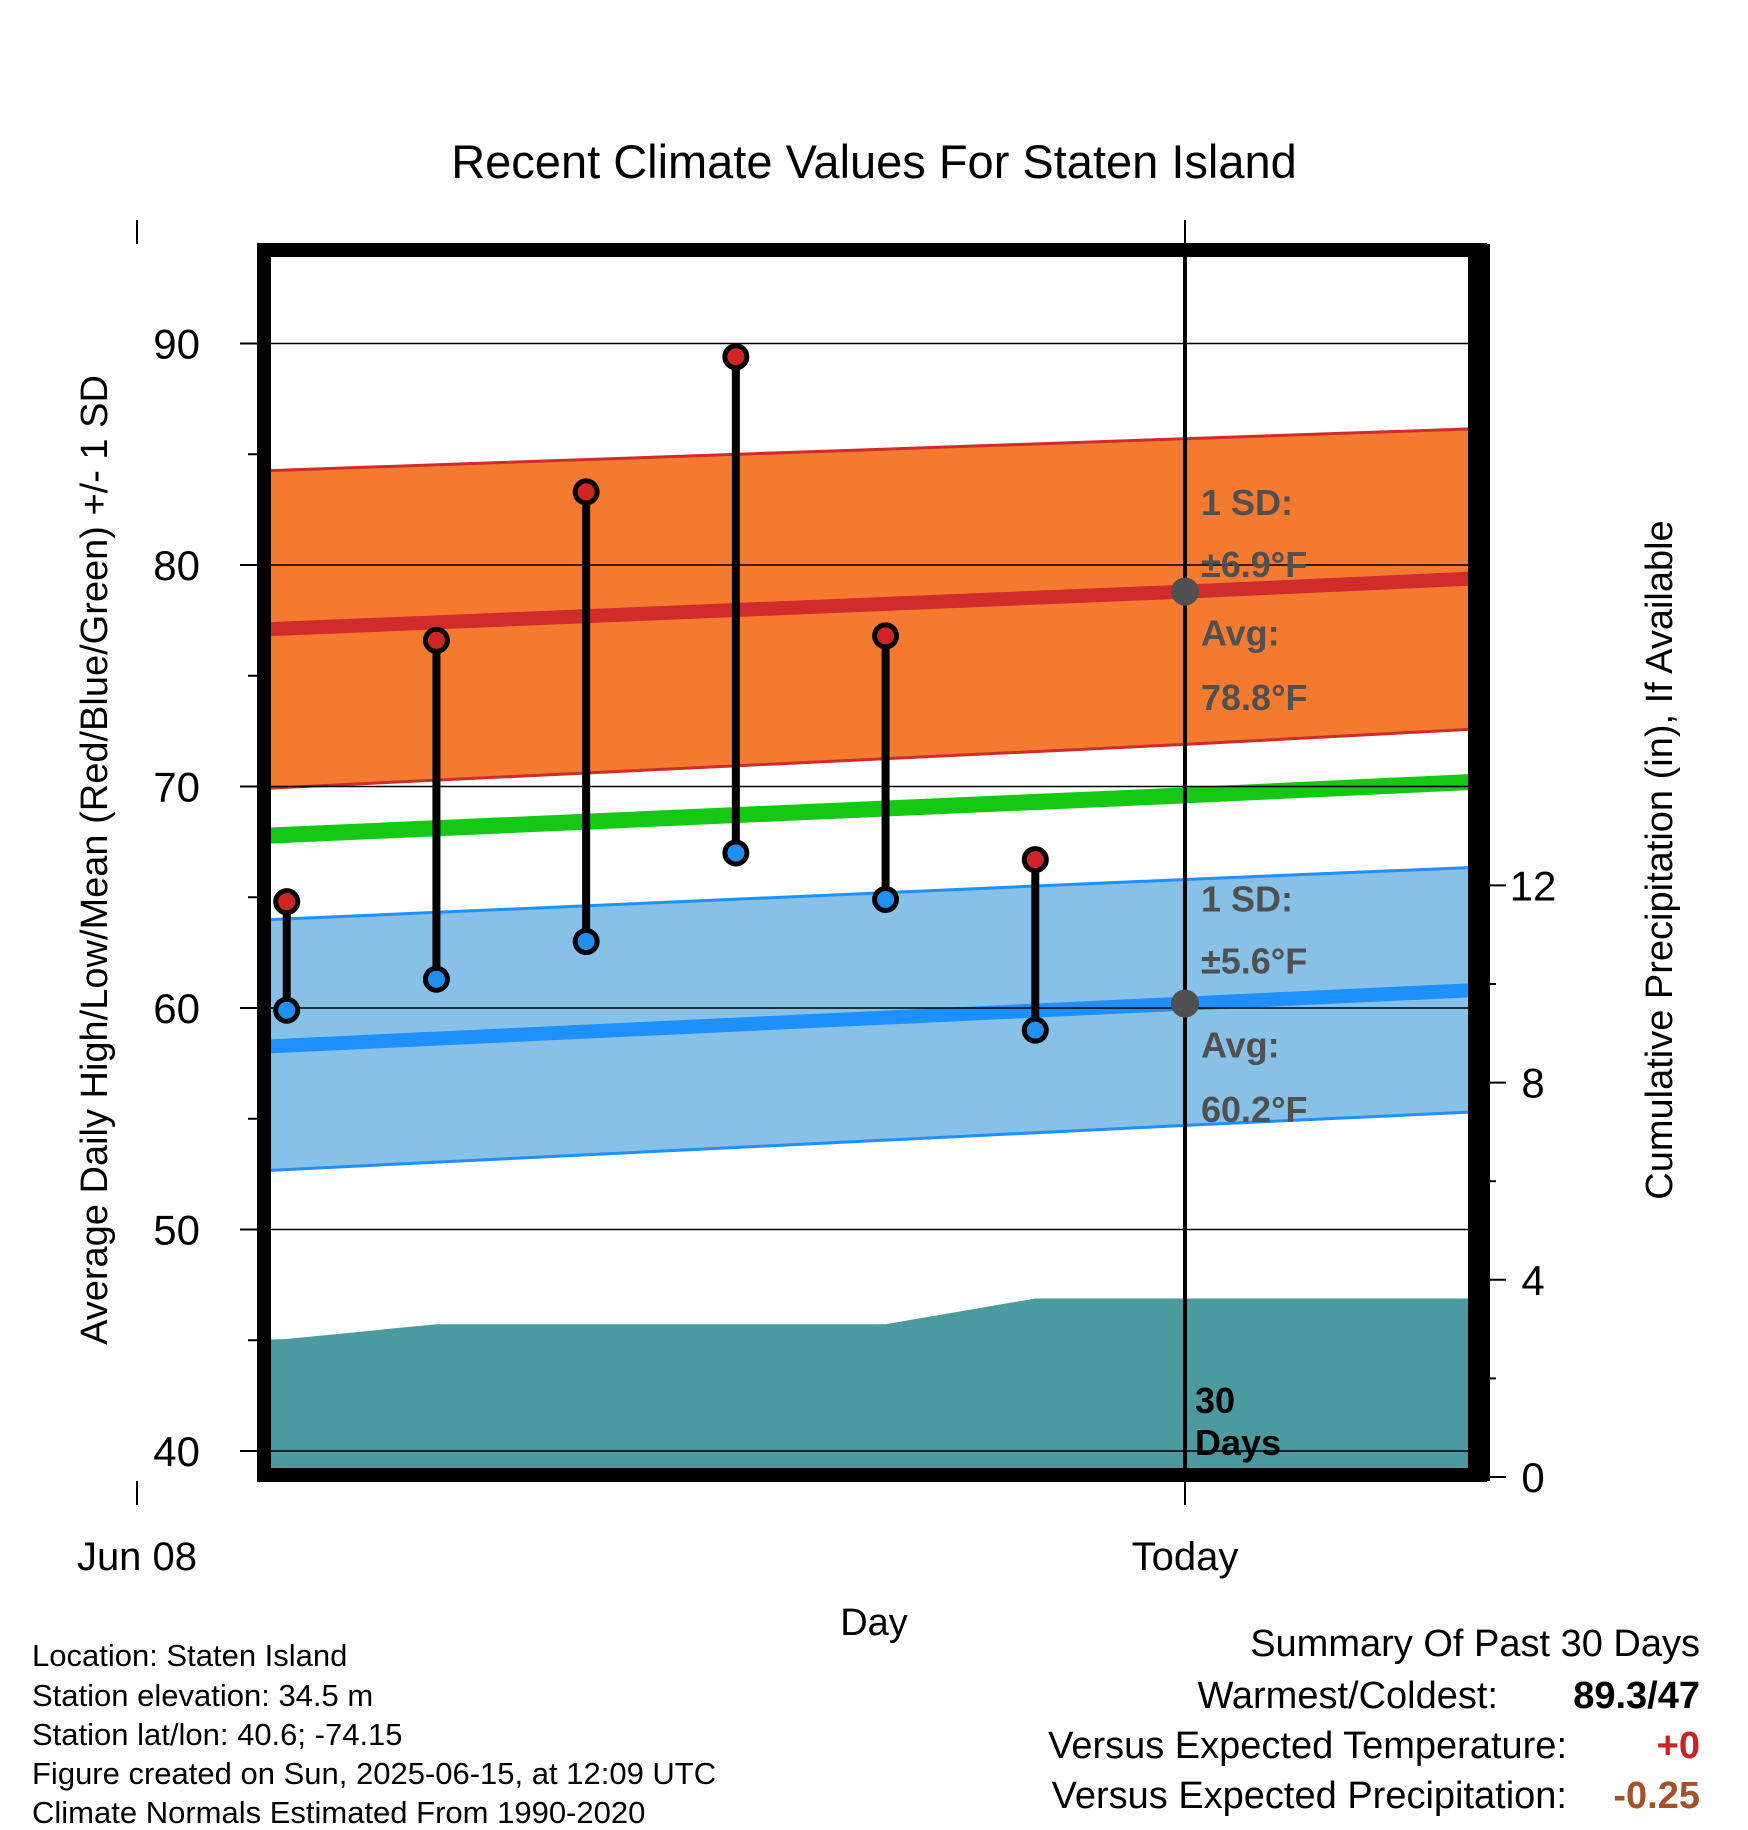  Describe the element at coordinates (339, 1812) in the screenshot. I see `info-normals: Climate Normals Estimated From 1990-2020` at that location.